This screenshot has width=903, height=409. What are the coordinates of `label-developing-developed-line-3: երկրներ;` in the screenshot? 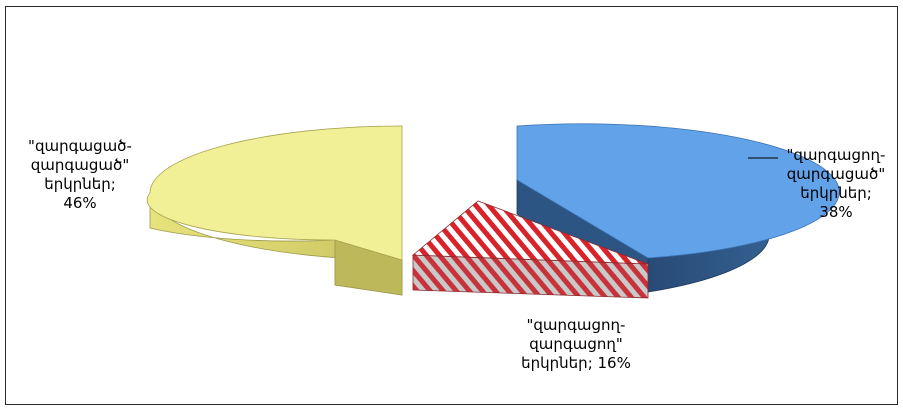 It's located at (836, 193).